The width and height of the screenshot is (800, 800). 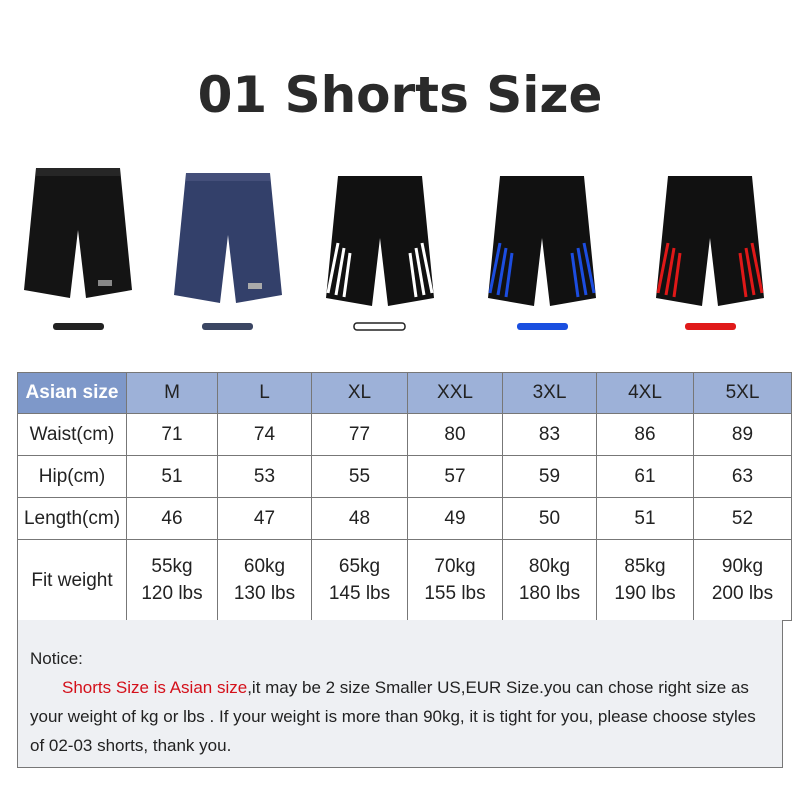 I want to click on cell-line: 190 lbs, so click(x=645, y=593).